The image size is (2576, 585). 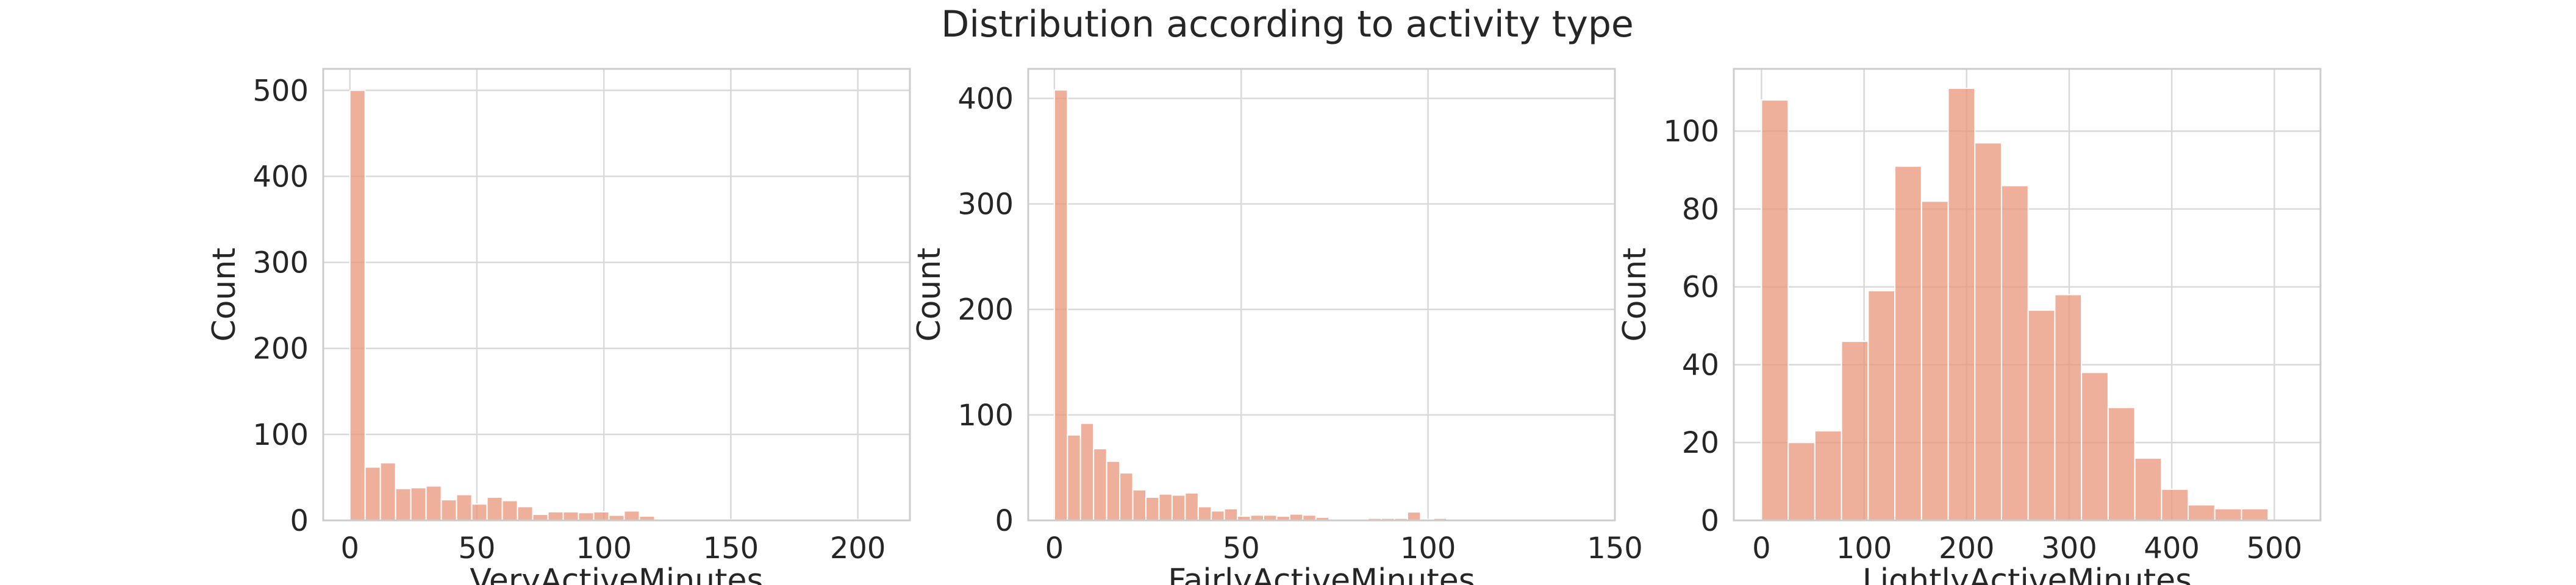 What do you see at coordinates (1700, 210) in the screenshot?
I see `y-tick-label: 80` at bounding box center [1700, 210].